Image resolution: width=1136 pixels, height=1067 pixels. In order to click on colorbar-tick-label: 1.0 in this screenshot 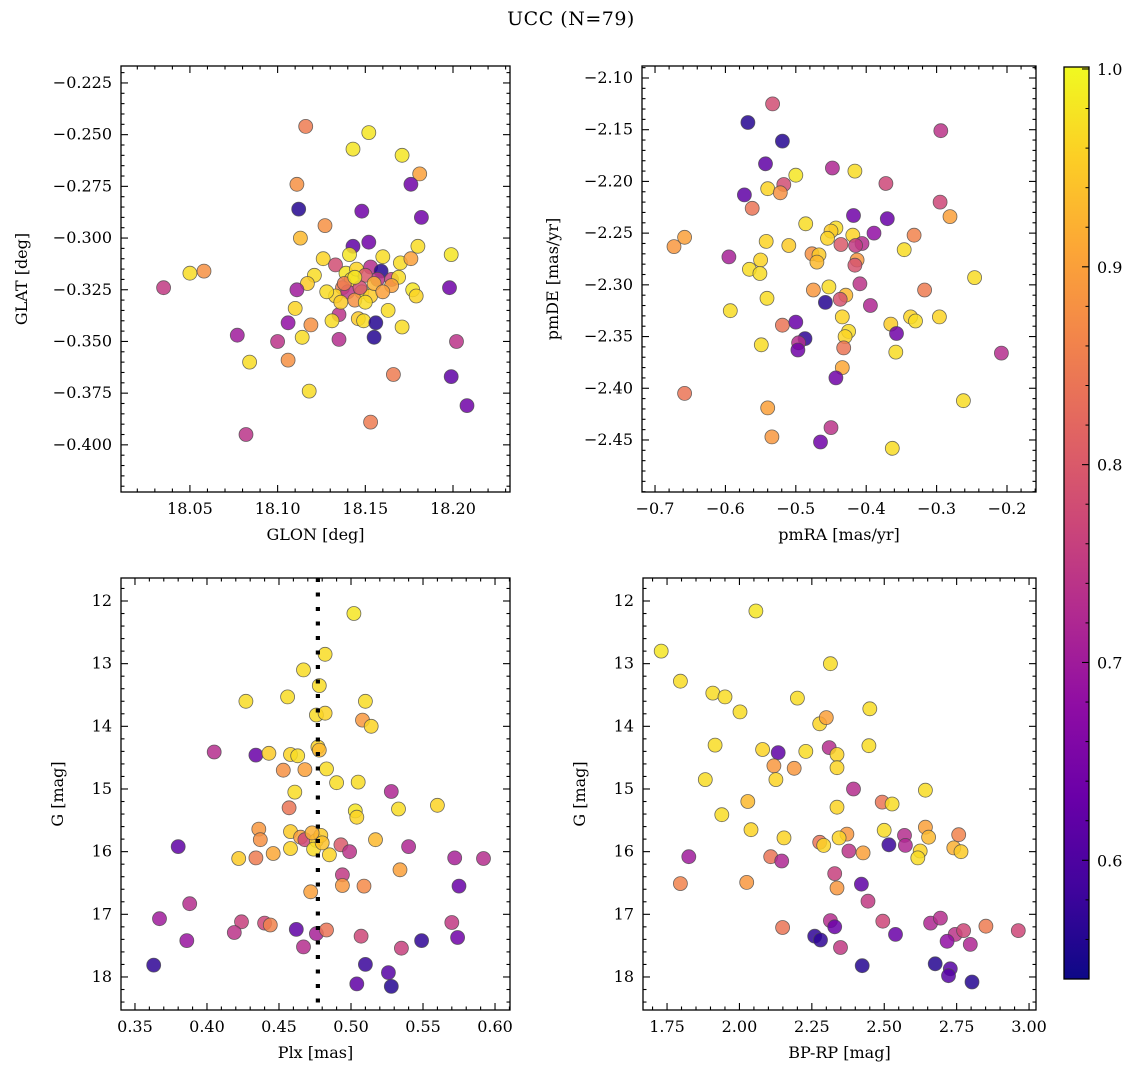, I will do `click(1109, 69)`.